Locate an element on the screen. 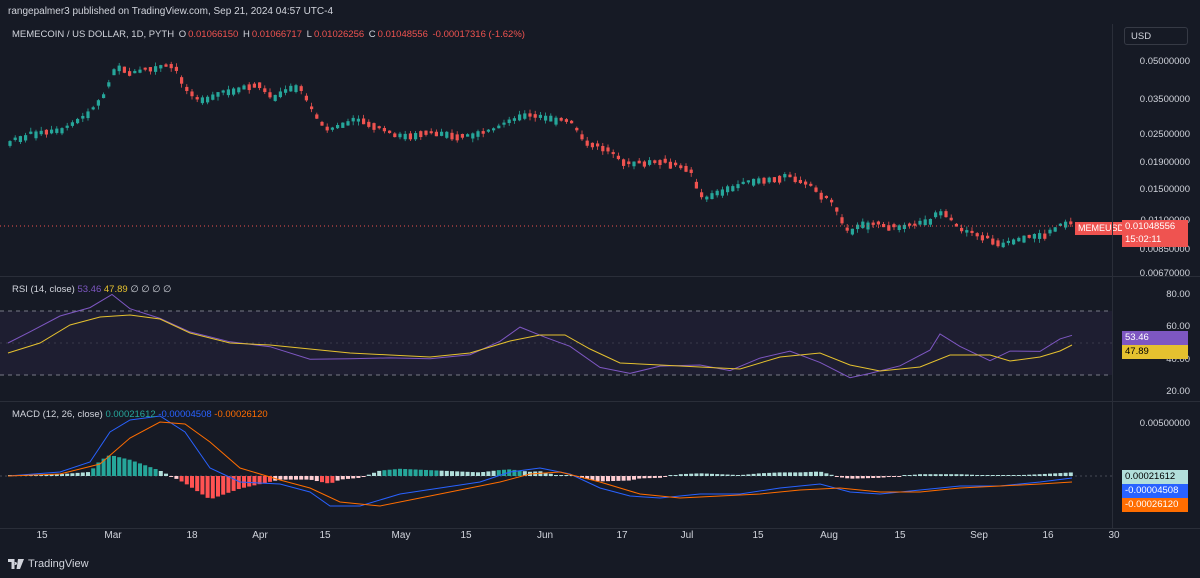 This screenshot has width=1200, height=578. rsi-scale: 80.00 60.00 40.00 20.00 is located at coordinates (1156, 339).